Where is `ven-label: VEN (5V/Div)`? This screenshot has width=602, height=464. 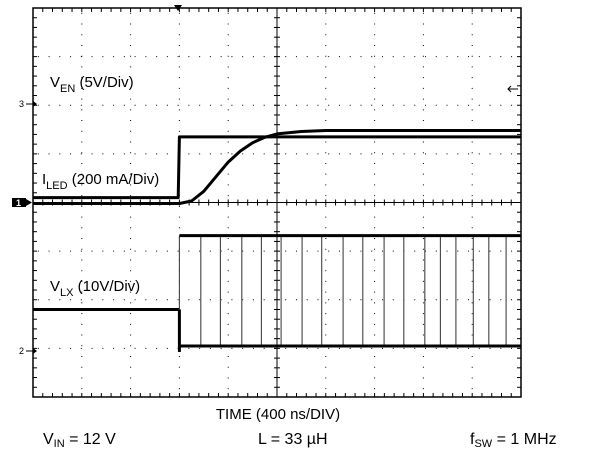 ven-label: VEN (5V/Div) is located at coordinates (92, 84).